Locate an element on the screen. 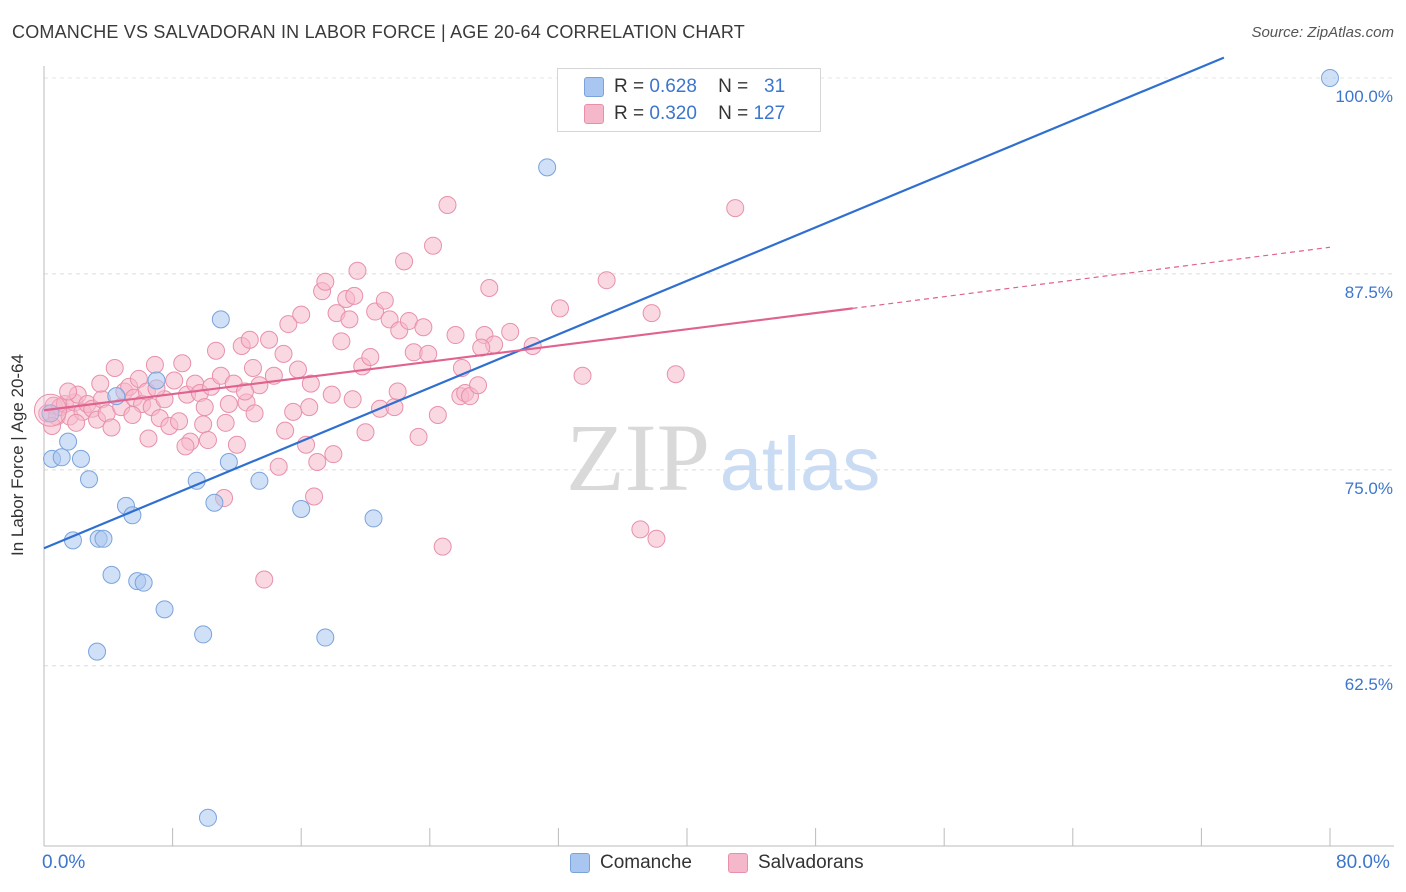 The height and width of the screenshot is (892, 1406). legend-label: Comanche is located at coordinates (646, 862).